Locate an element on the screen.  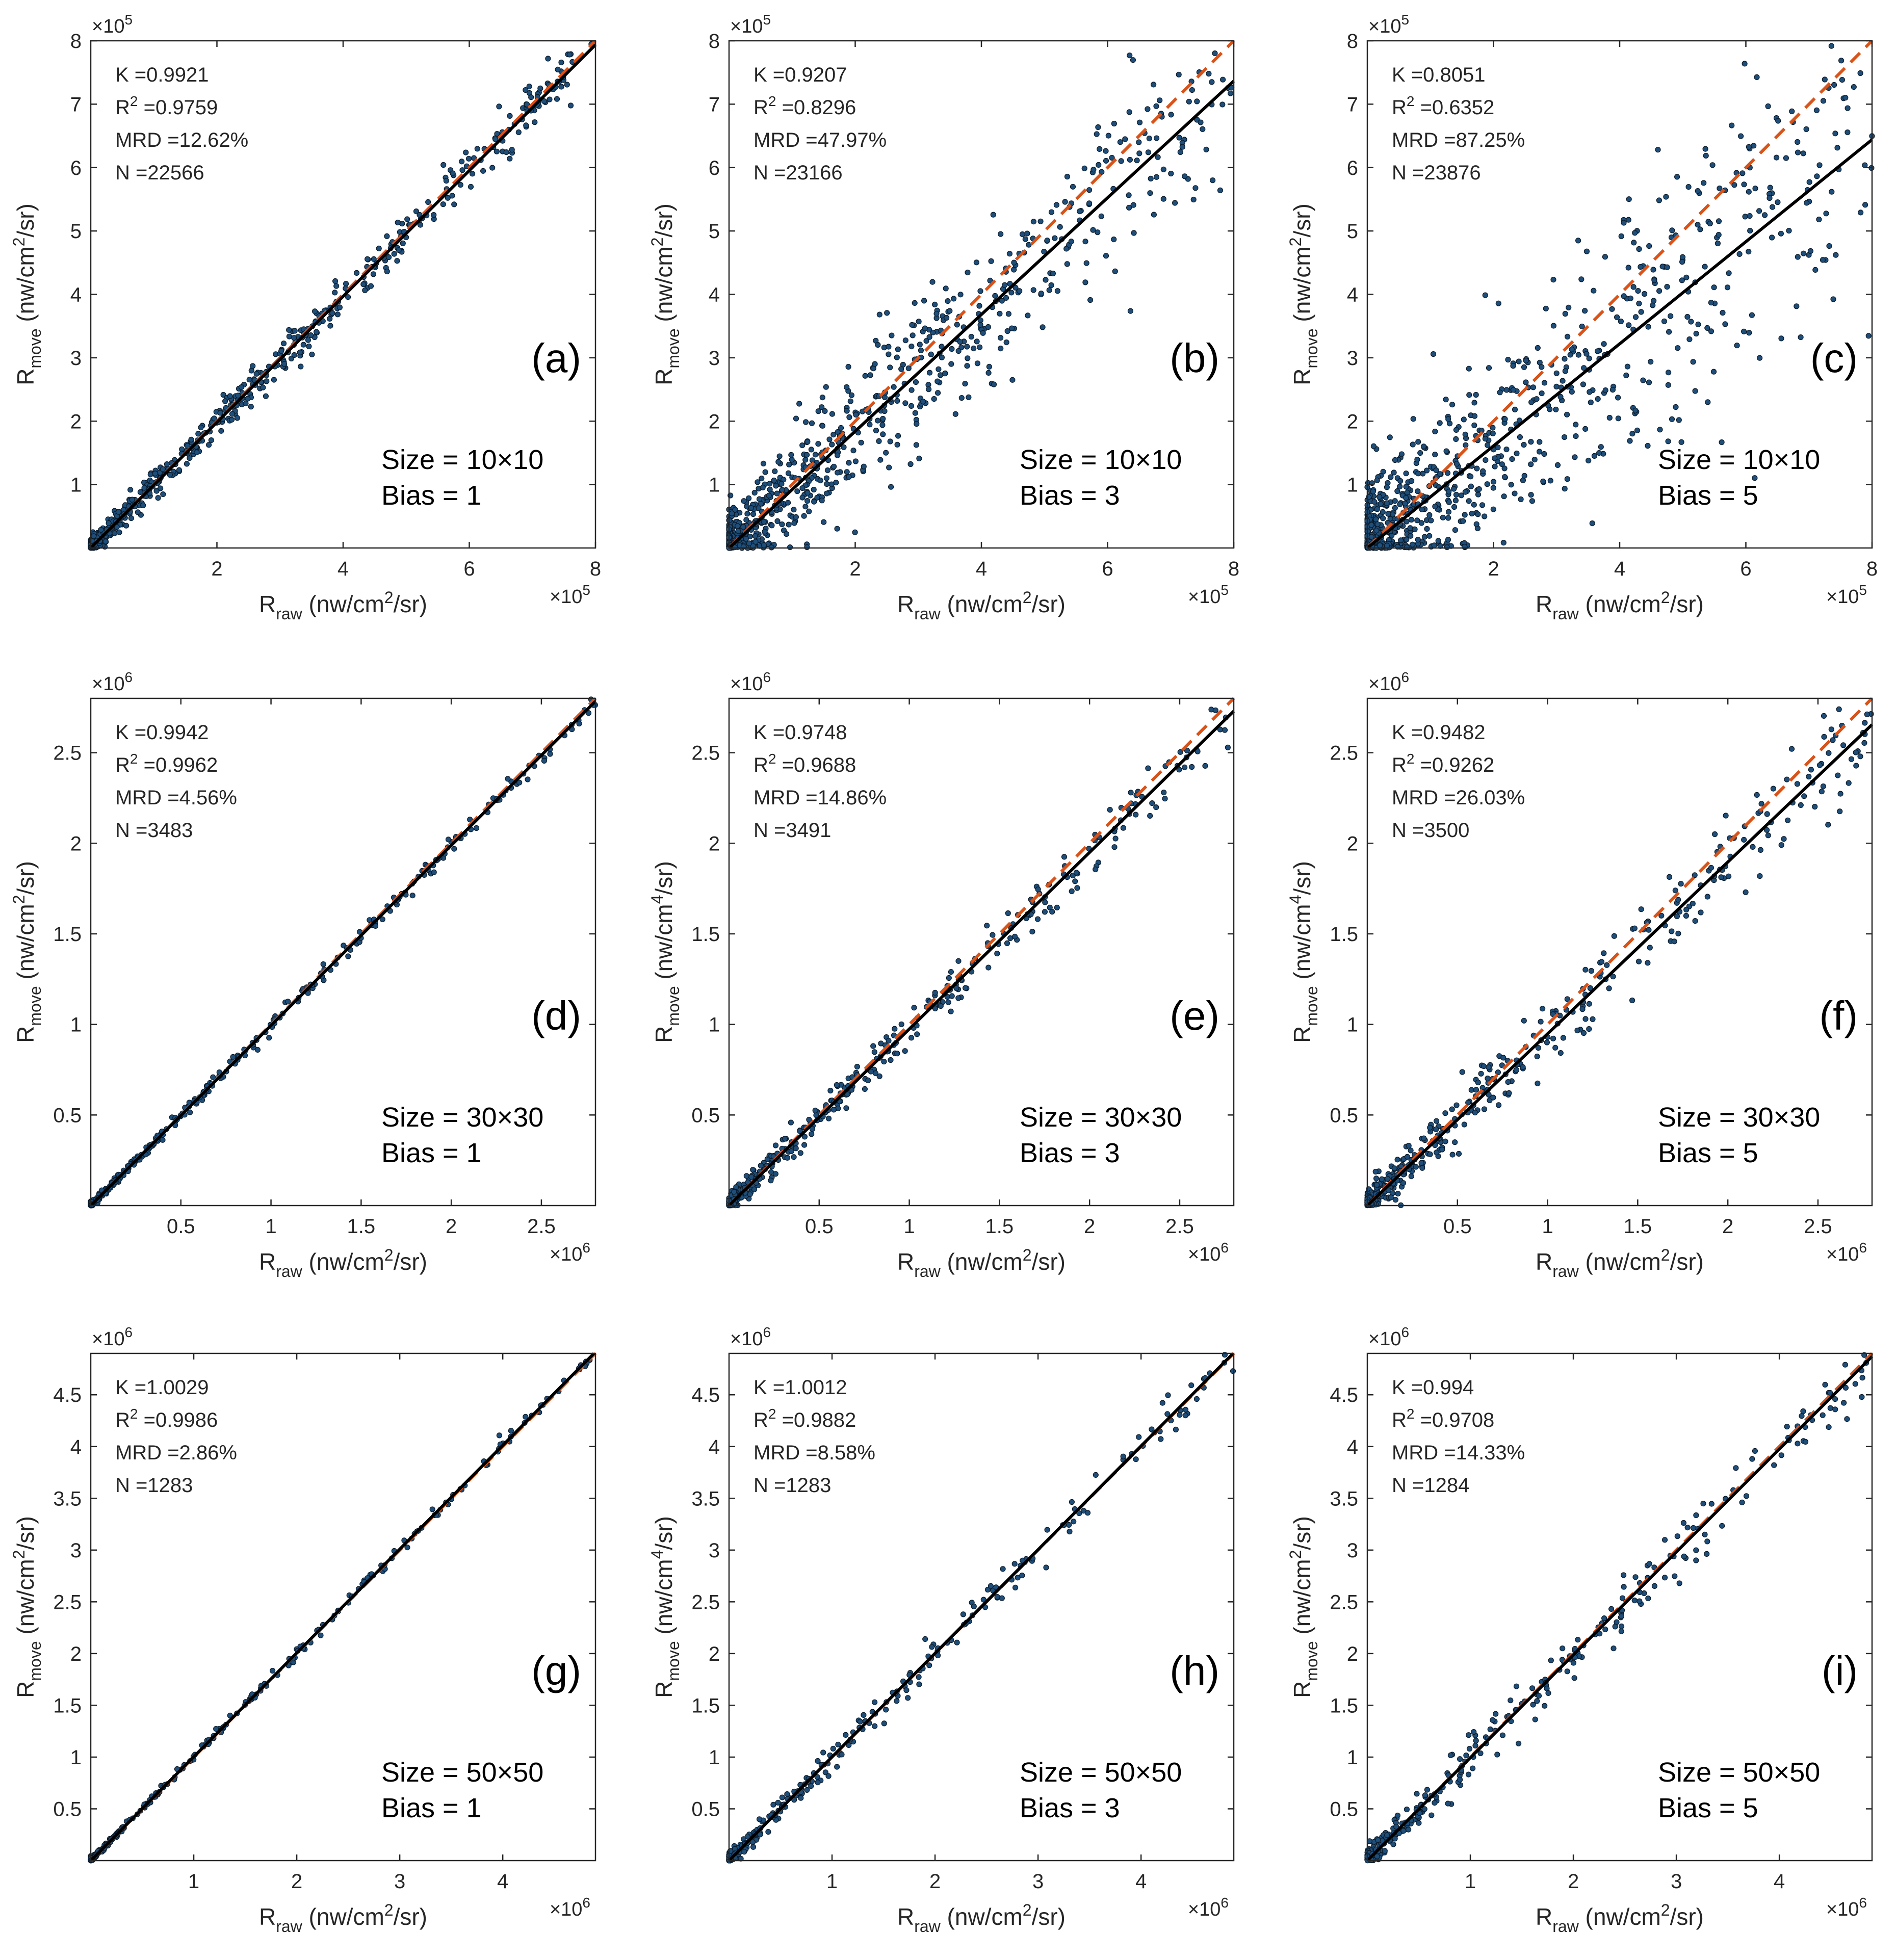
stat-k: K =0.9921 is located at coordinates (162, 75).